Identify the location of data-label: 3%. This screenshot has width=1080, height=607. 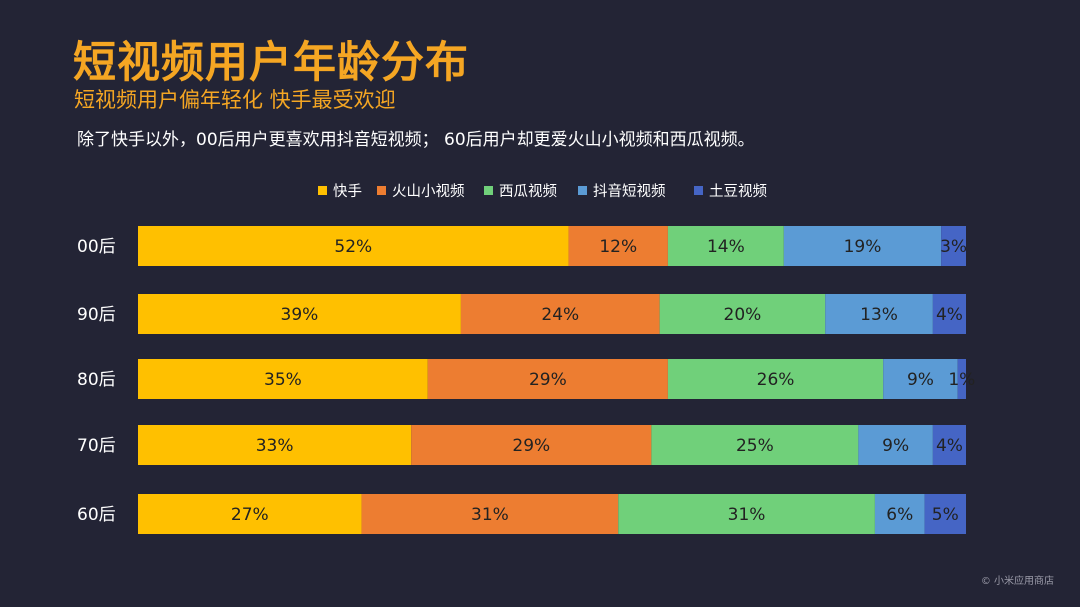
(953, 247).